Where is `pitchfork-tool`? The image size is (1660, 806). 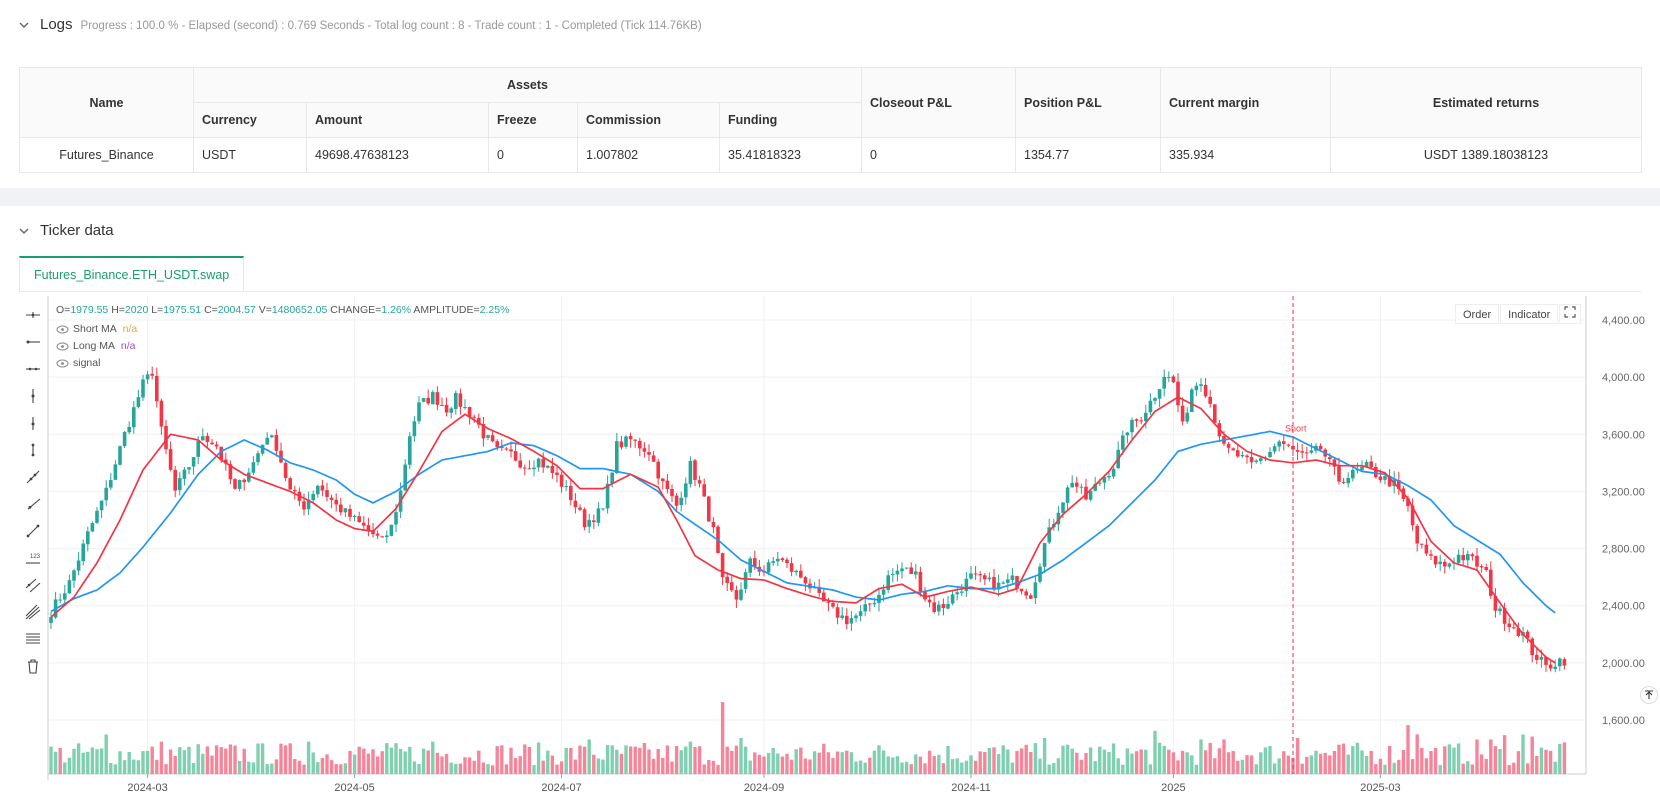
pitchfork-tool is located at coordinates (33, 611).